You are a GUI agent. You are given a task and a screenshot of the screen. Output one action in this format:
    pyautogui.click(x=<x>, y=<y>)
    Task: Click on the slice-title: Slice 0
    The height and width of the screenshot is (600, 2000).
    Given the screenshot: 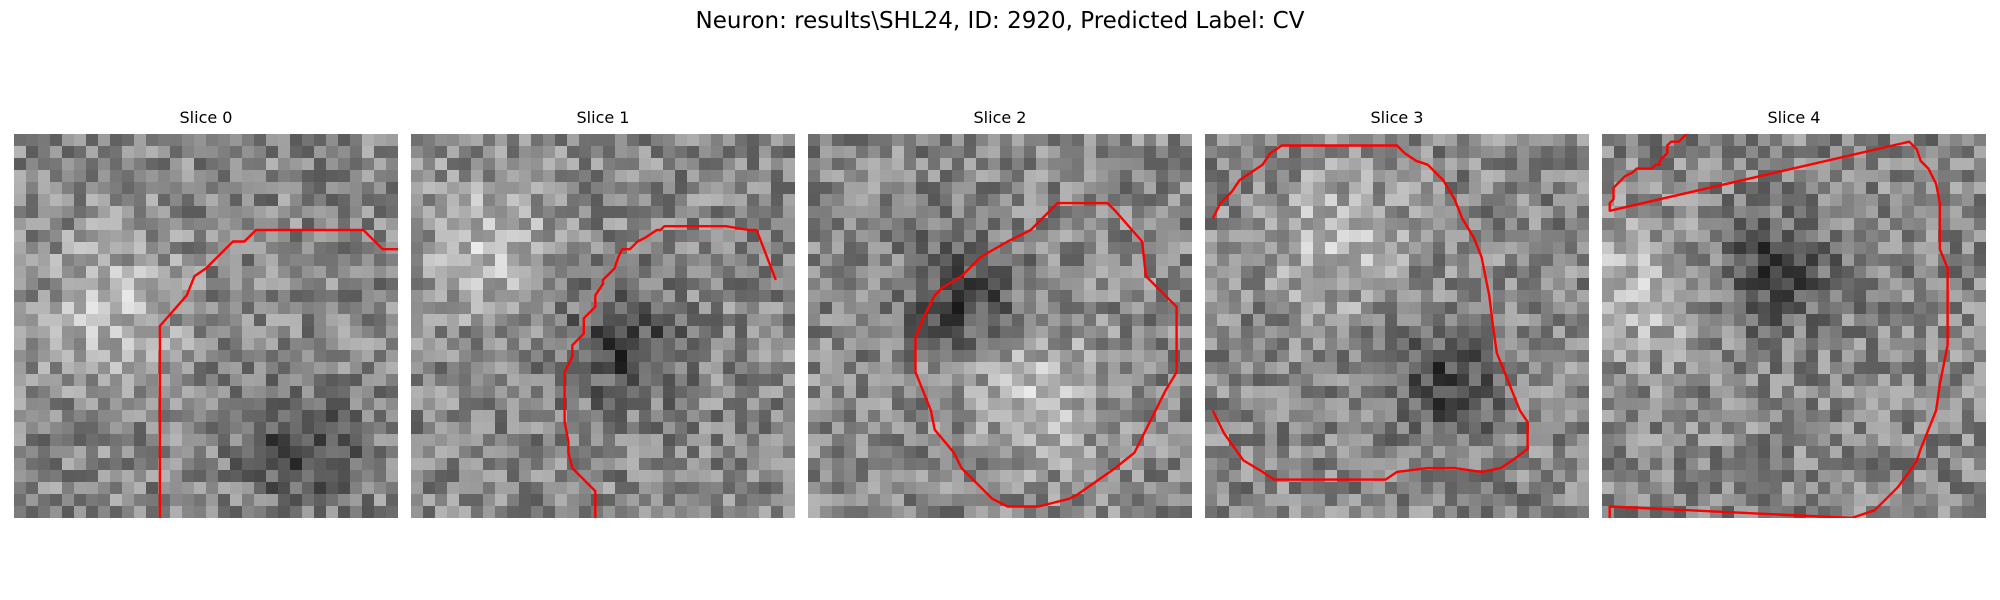 What is the action you would take?
    pyautogui.click(x=206, y=117)
    